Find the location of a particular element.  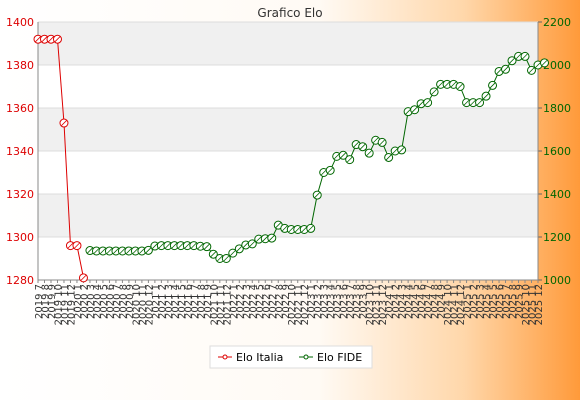

x-tick-label: 2022 3 is located at coordinates (247, 301).